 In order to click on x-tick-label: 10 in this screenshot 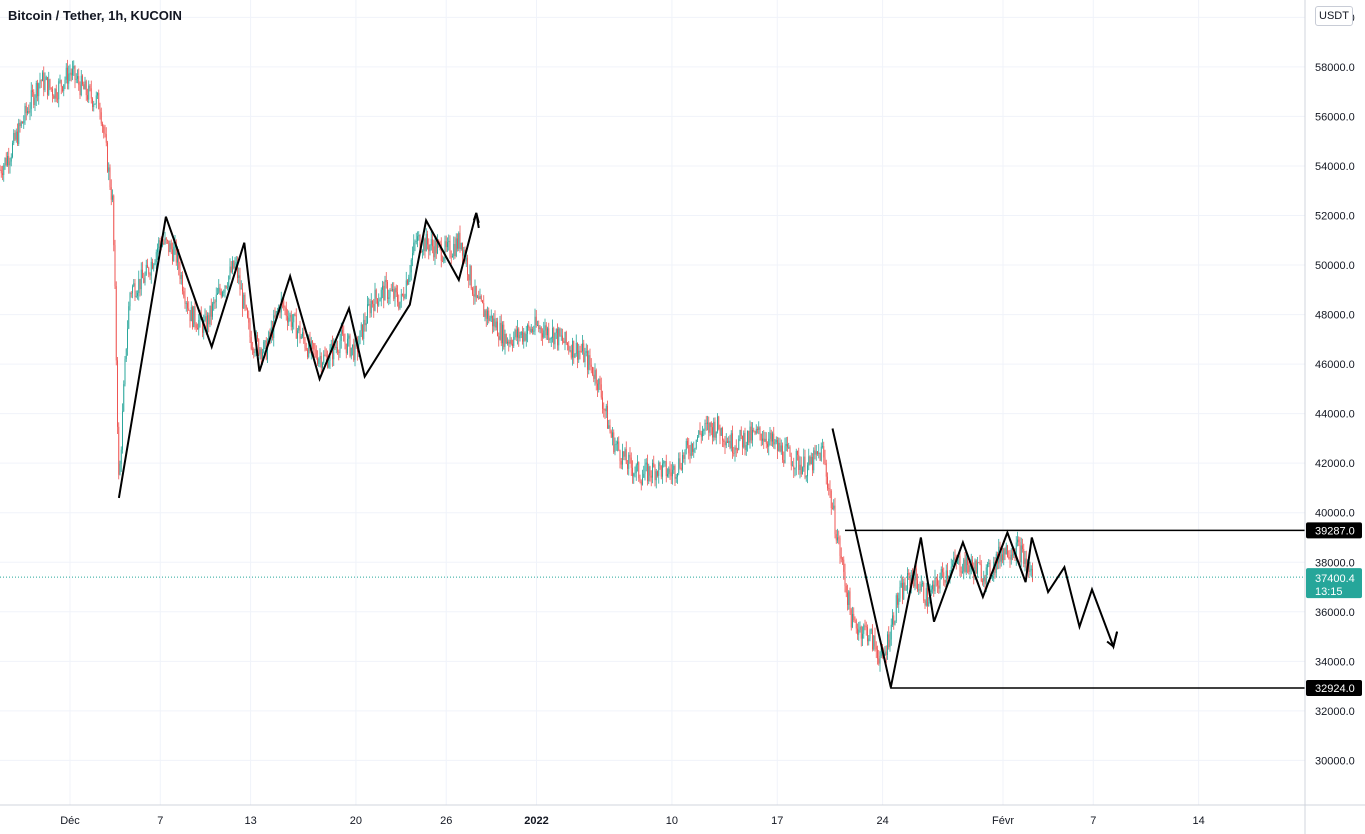, I will do `click(672, 821)`.